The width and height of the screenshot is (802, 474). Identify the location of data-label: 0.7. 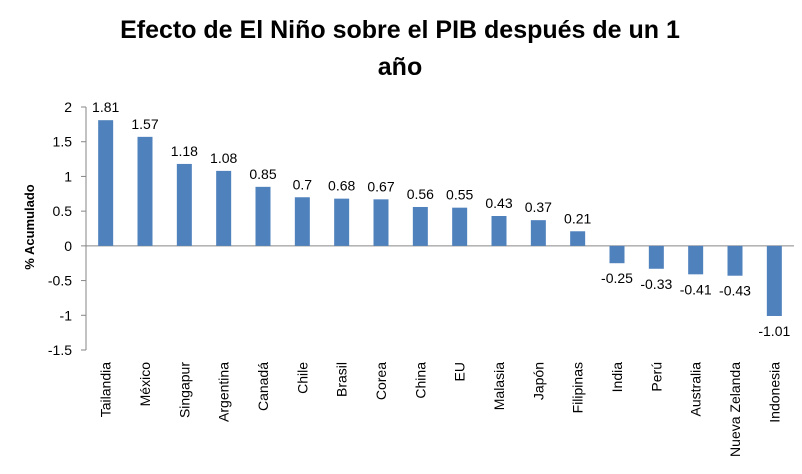
(303, 184).